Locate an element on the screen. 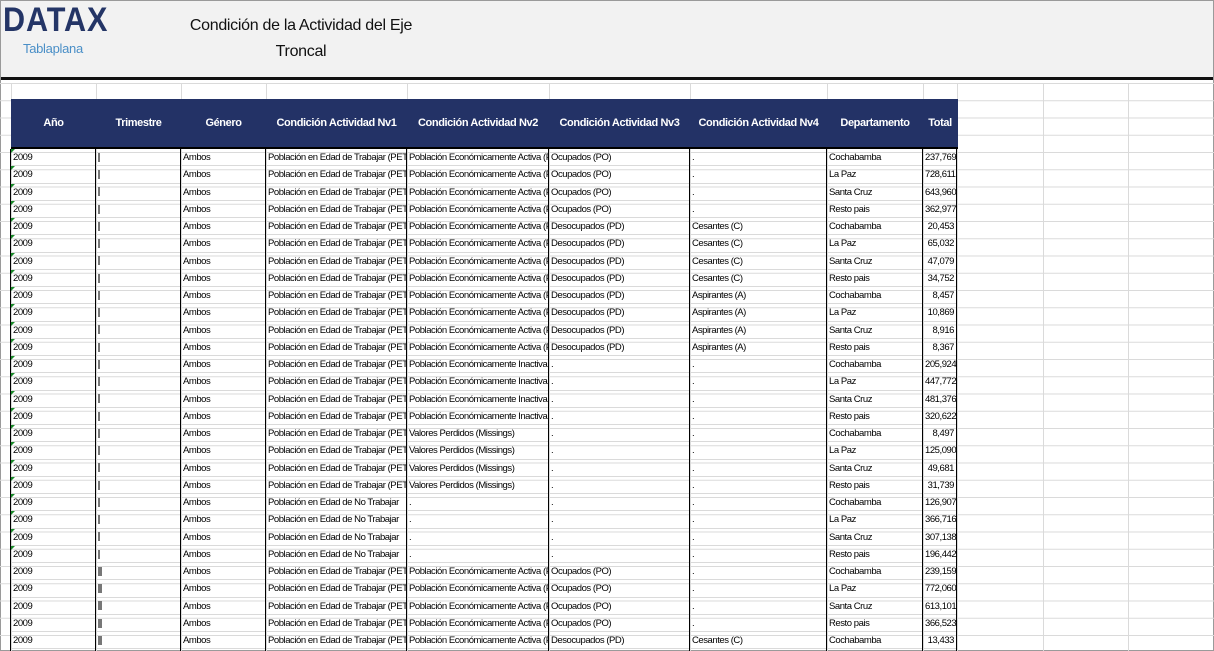 The width and height of the screenshot is (1214, 651). cell-total: 65,032 is located at coordinates (940, 244).